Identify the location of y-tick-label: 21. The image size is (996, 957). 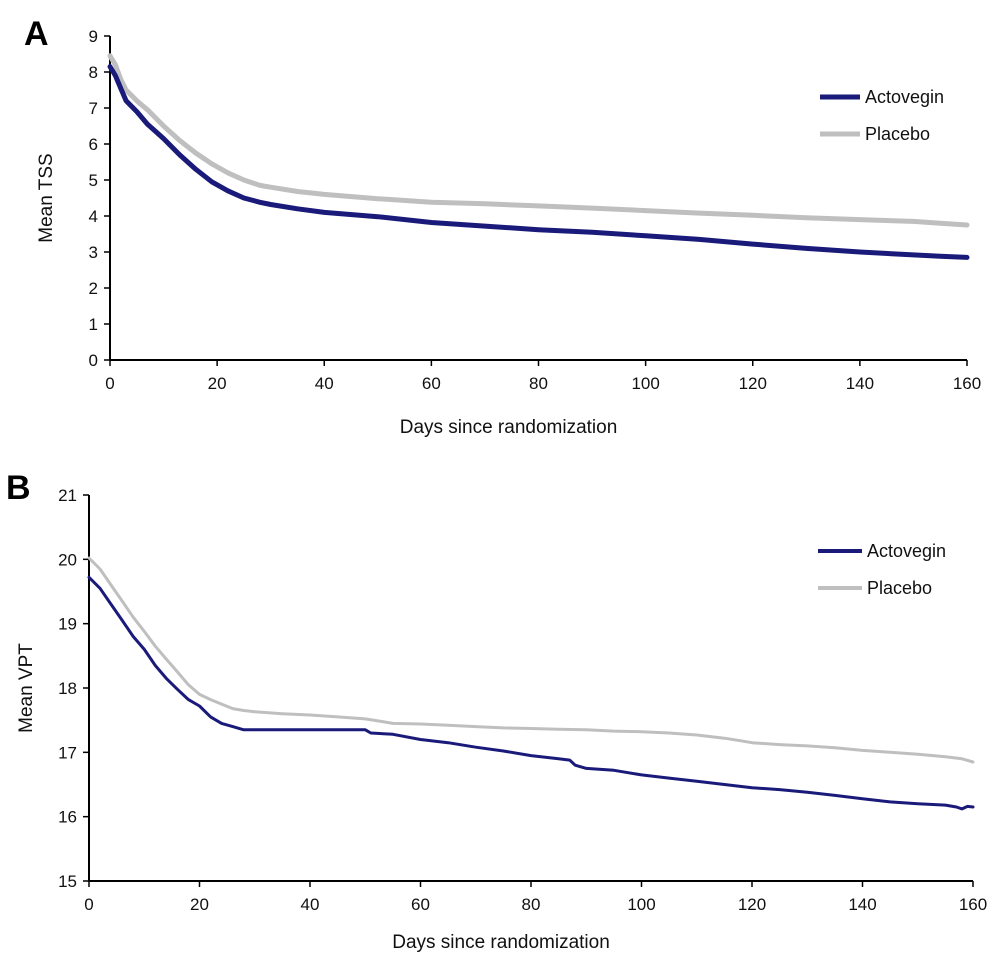
(67, 495).